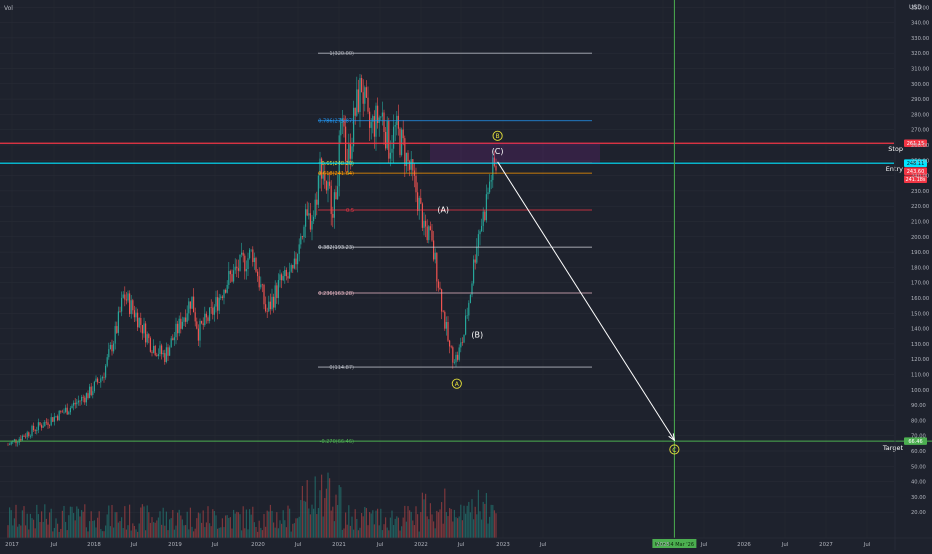  I want to click on time-tick-label: 2022, so click(421, 545).